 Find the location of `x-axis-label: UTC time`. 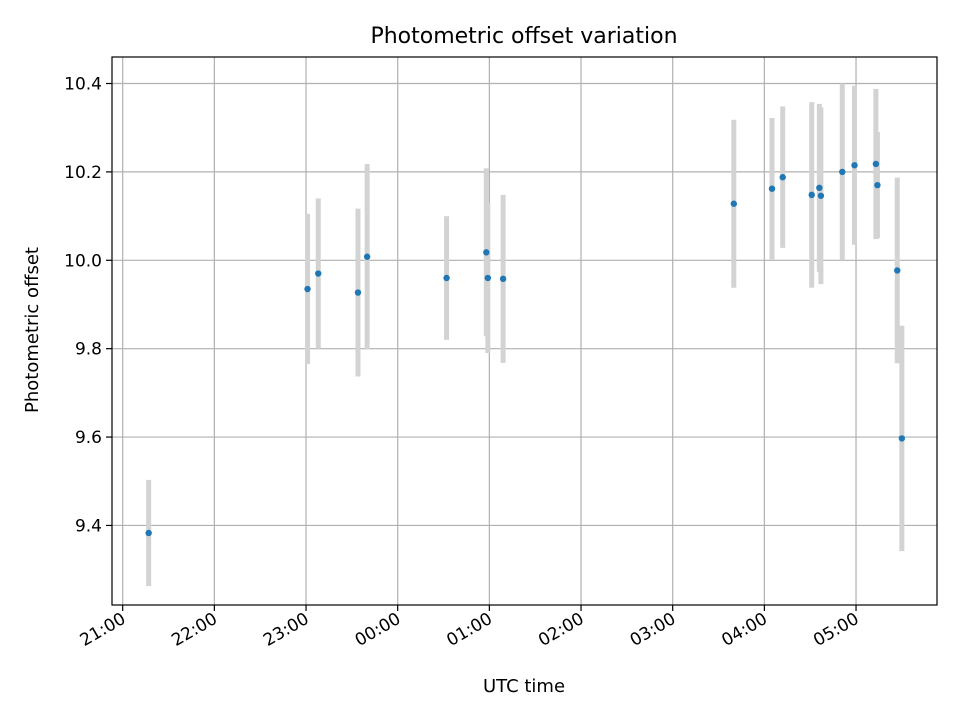

x-axis-label: UTC time is located at coordinates (524, 686).